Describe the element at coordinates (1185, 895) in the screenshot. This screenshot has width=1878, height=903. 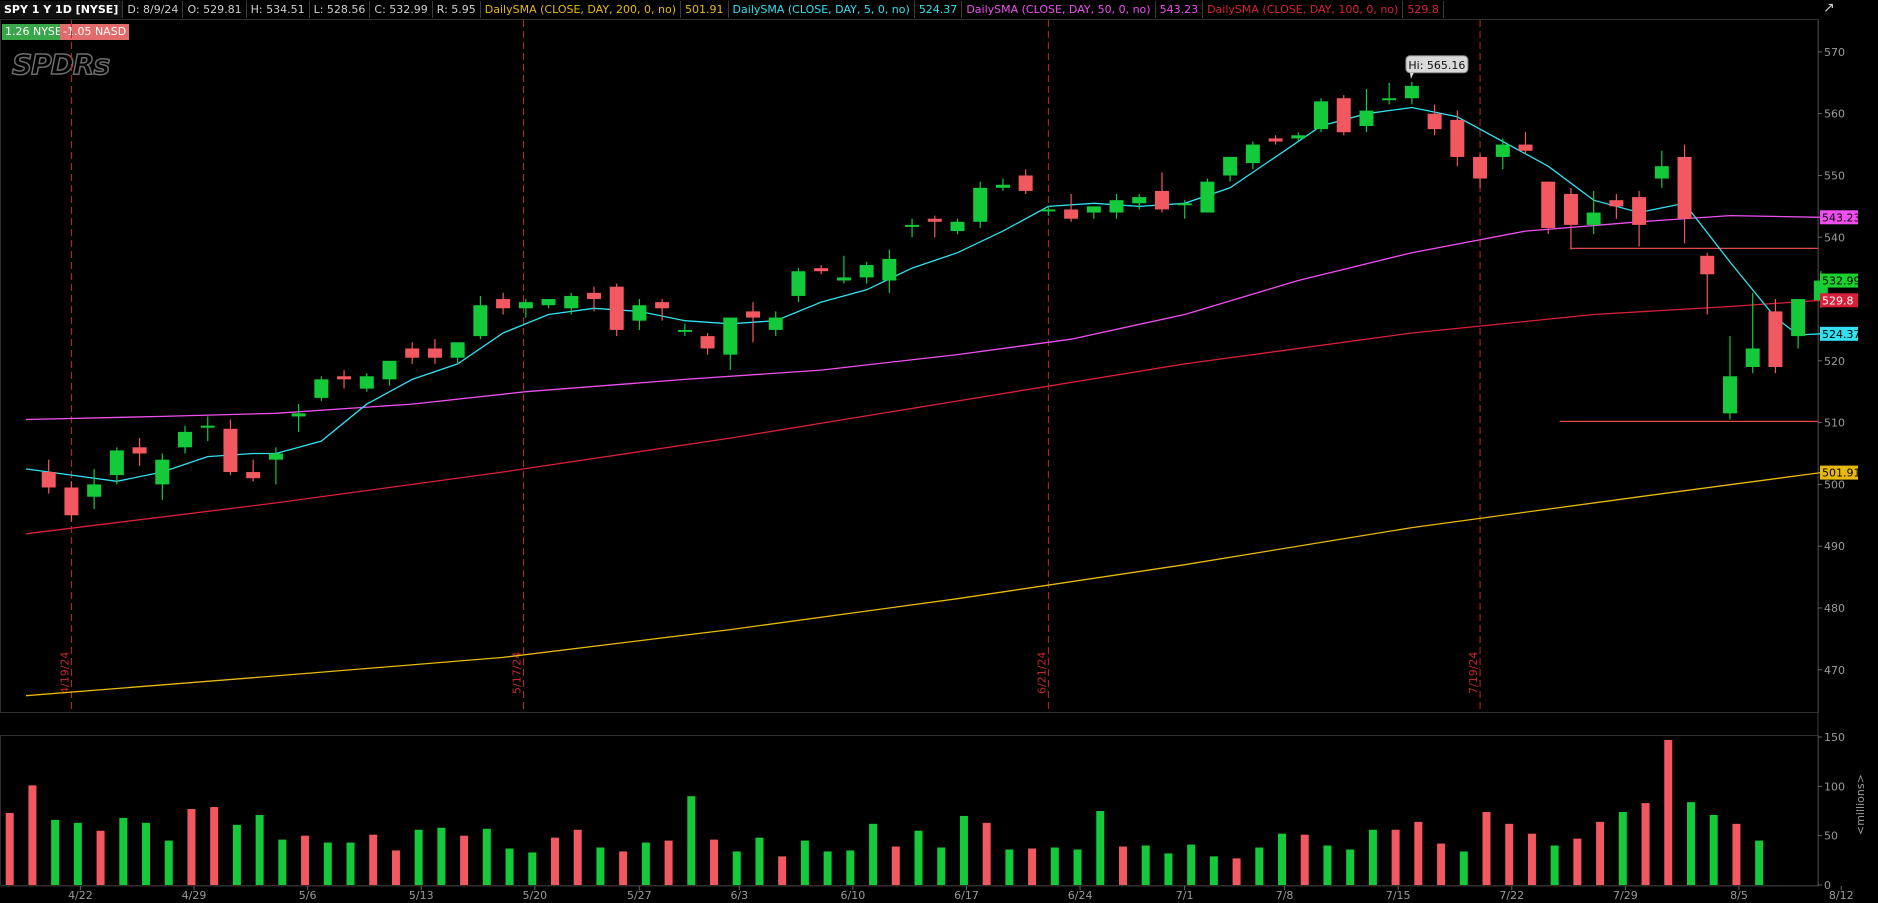
I see `x-tick-label: 7/1` at that location.